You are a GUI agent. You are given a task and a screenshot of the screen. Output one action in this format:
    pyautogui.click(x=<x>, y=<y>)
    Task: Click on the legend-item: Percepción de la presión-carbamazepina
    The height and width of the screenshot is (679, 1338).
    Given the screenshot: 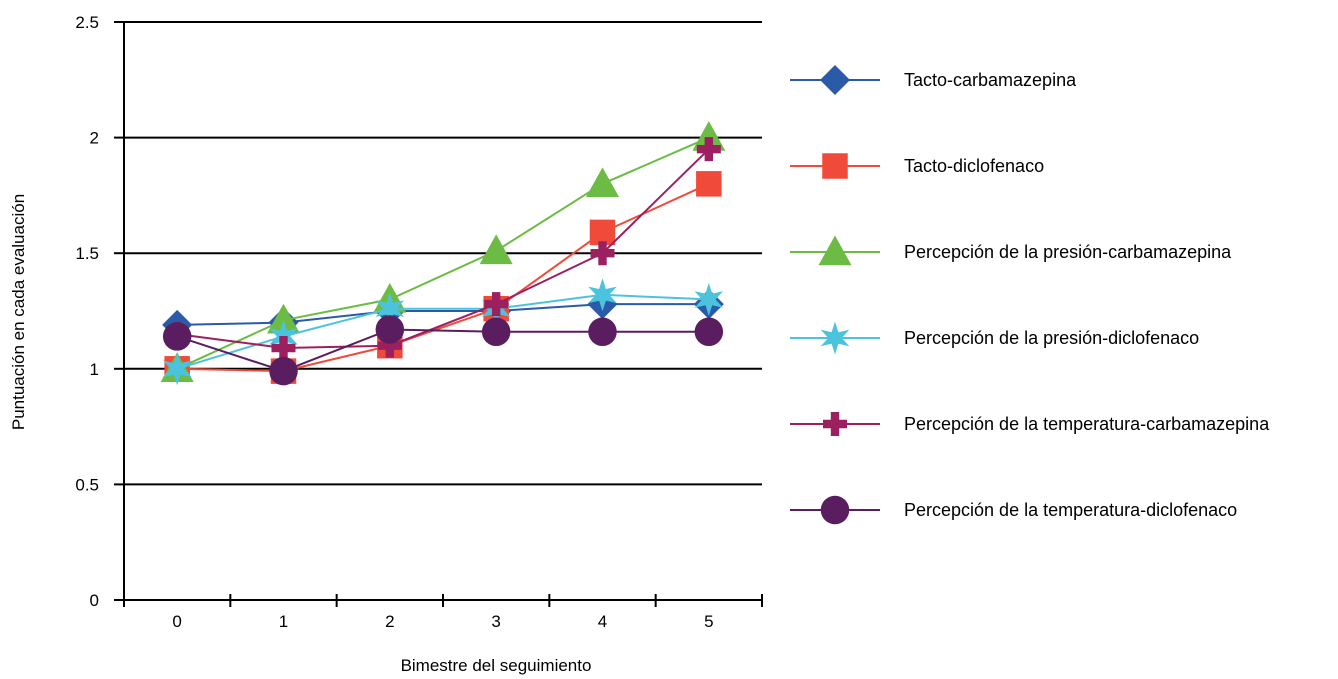 What is the action you would take?
    pyautogui.click(x=1011, y=250)
    